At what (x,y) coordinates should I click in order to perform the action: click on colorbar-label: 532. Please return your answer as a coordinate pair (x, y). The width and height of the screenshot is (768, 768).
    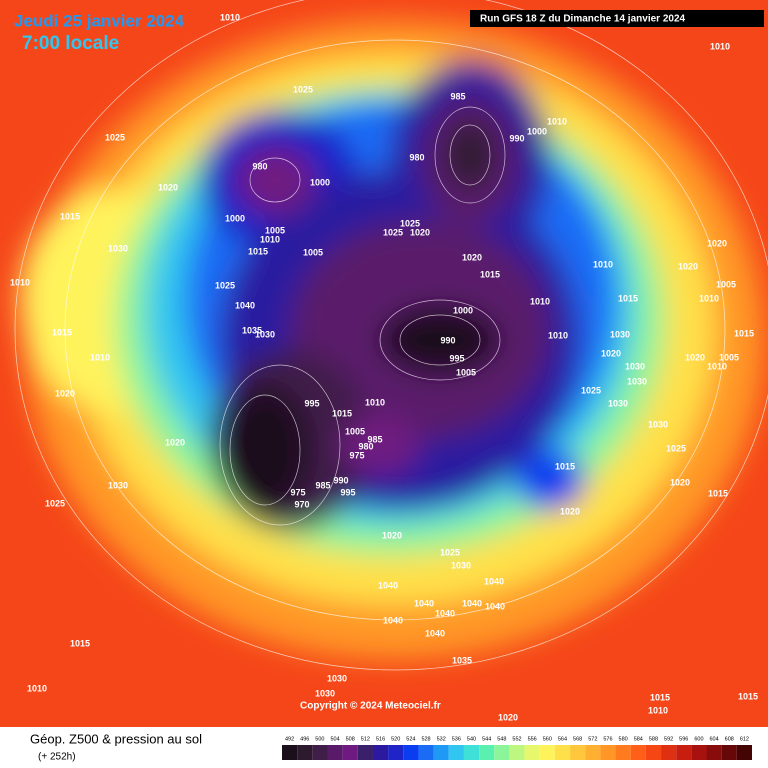
    Looking at the image, I should click on (441, 739).